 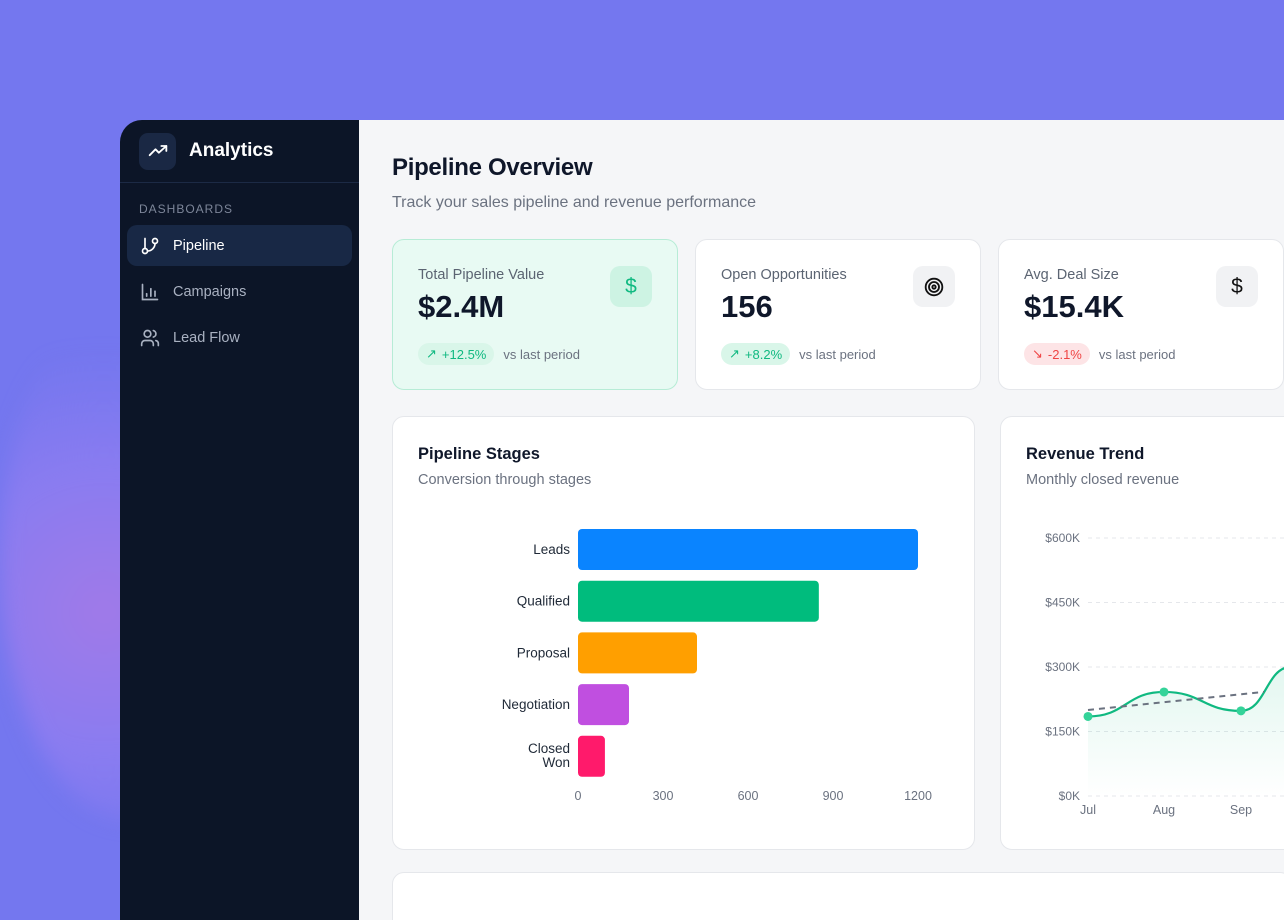 What do you see at coordinates (1241, 711) in the screenshot?
I see `data-point-sep` at bounding box center [1241, 711].